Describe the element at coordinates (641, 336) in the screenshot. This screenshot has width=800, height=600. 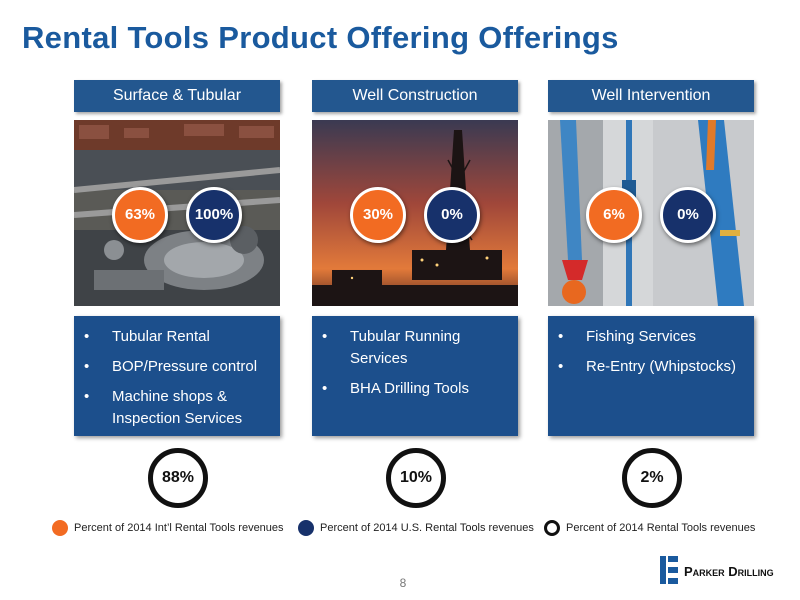
I see `list-item-label: Fishing Services` at that location.